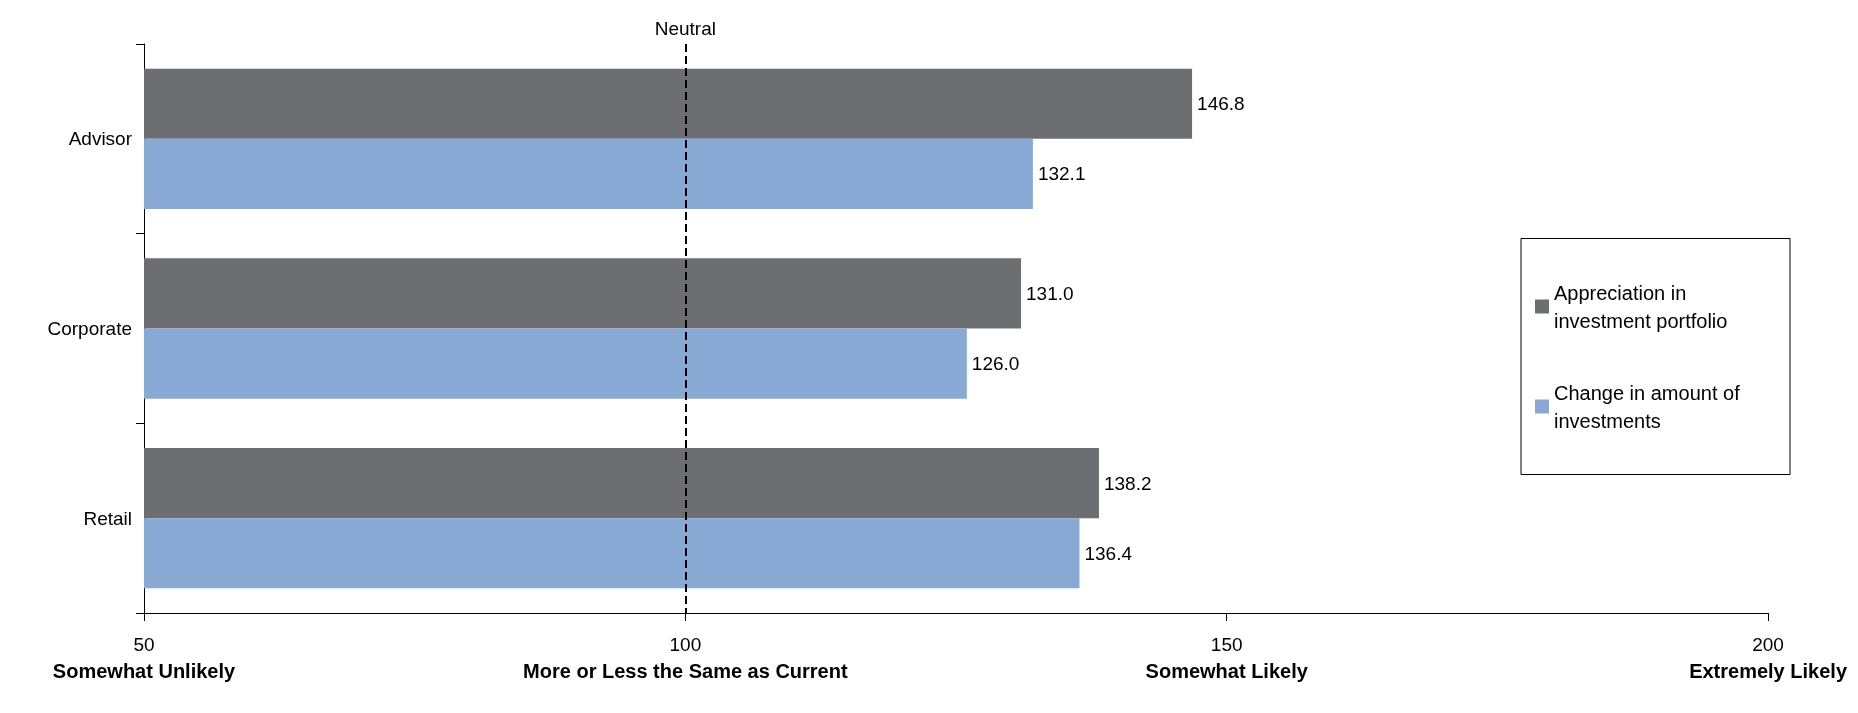  I want to click on y-tick-label: Advisor, so click(100, 139).